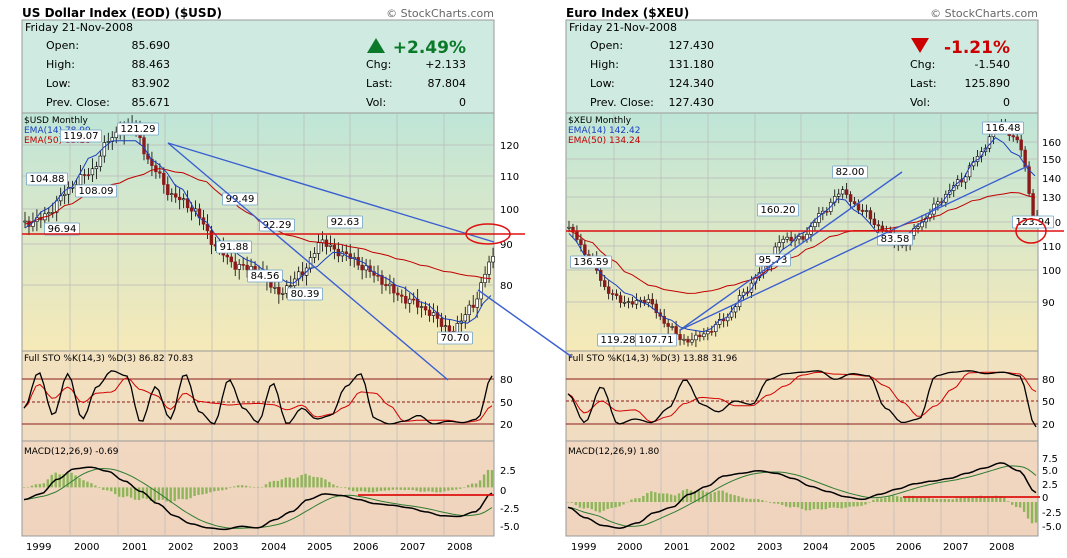 This screenshot has height=558, width=1067. Describe the element at coordinates (862, 547) in the screenshot. I see `x-axis-label: 2005` at that location.